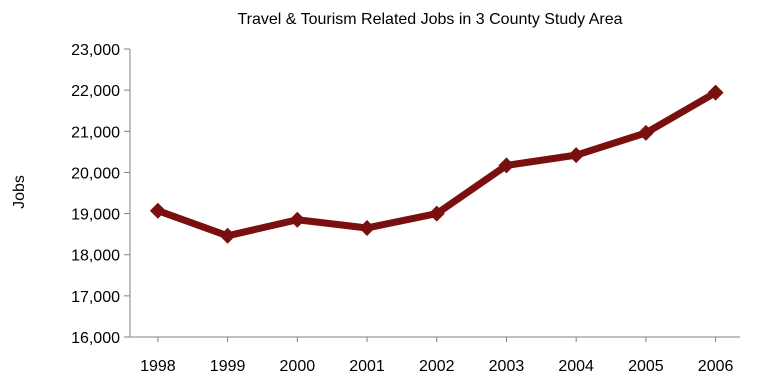  I want to click on y-tick-label: 19,000, so click(95, 215).